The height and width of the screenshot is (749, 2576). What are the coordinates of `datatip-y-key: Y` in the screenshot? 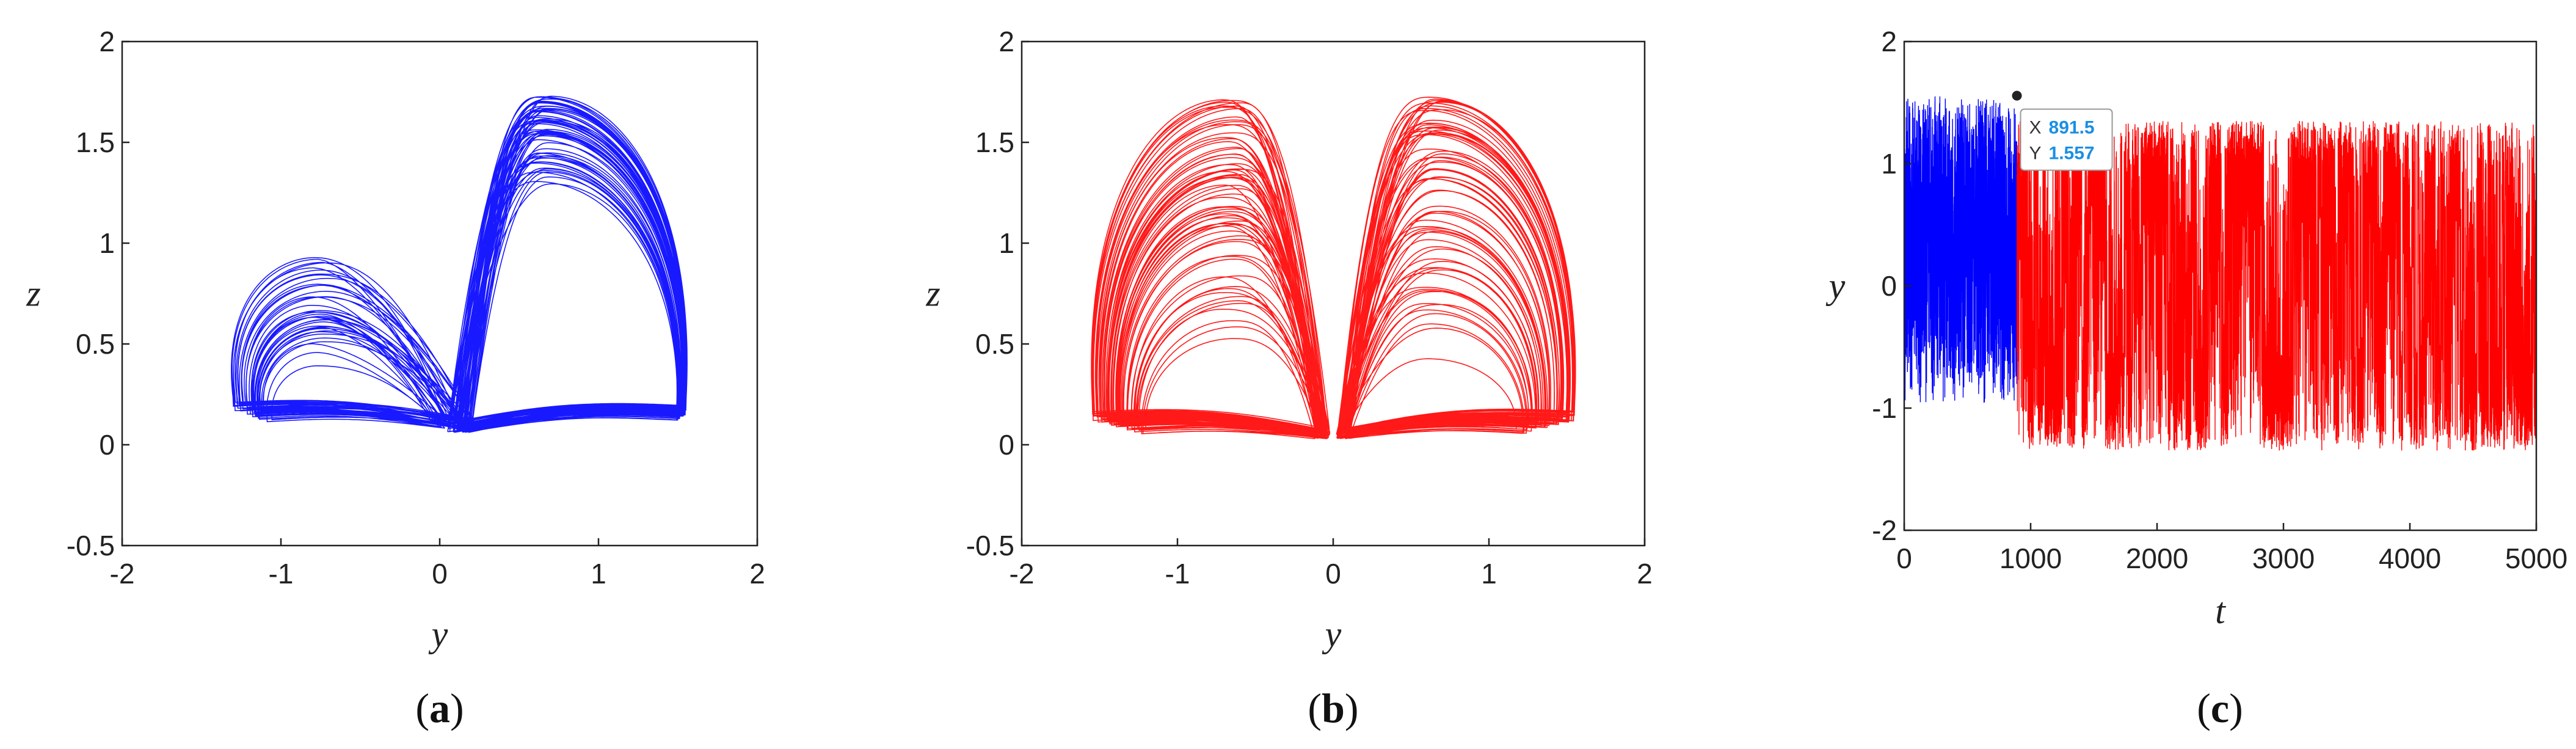 It's located at (2035, 154).